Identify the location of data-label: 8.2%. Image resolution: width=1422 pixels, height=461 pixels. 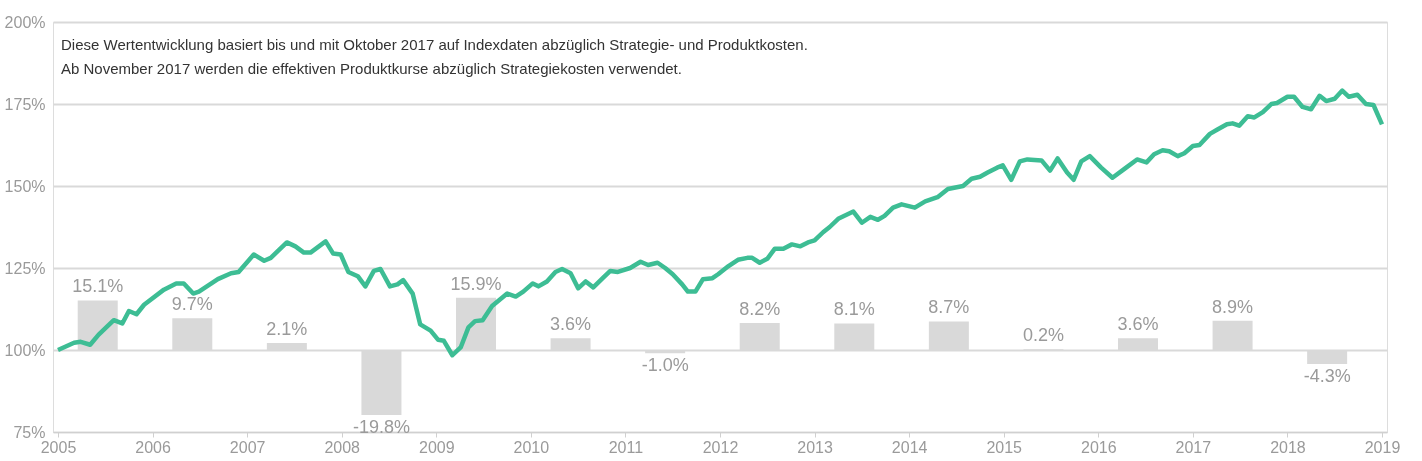
(760, 309).